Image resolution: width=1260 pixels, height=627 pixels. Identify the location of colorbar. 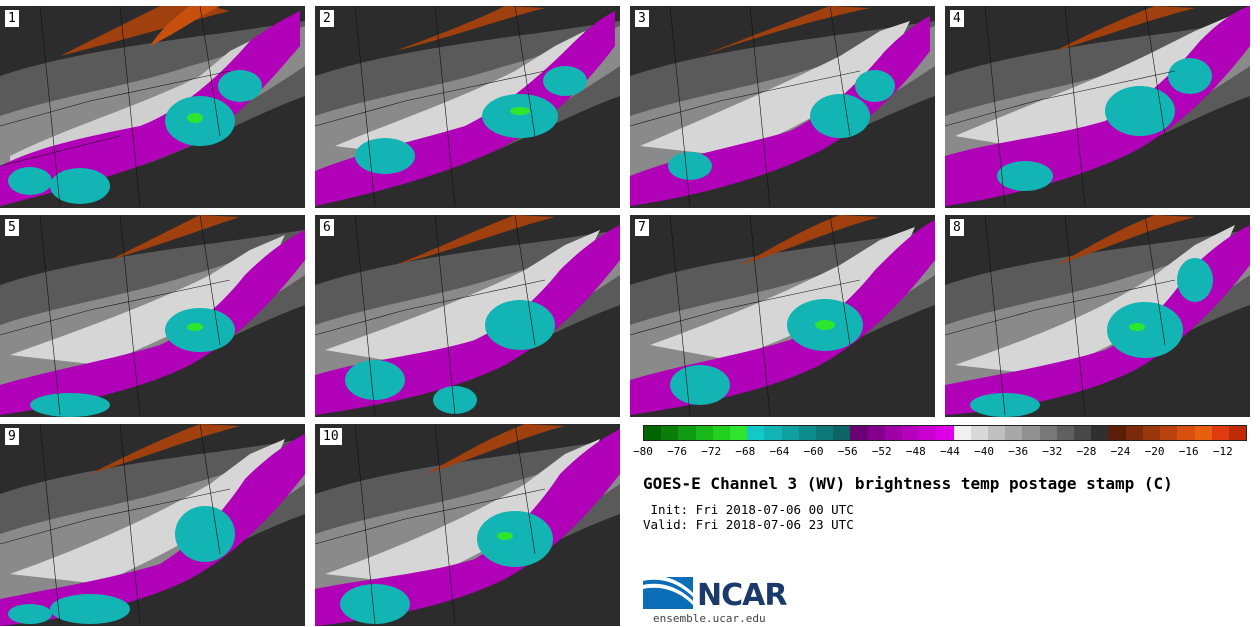
(945, 433).